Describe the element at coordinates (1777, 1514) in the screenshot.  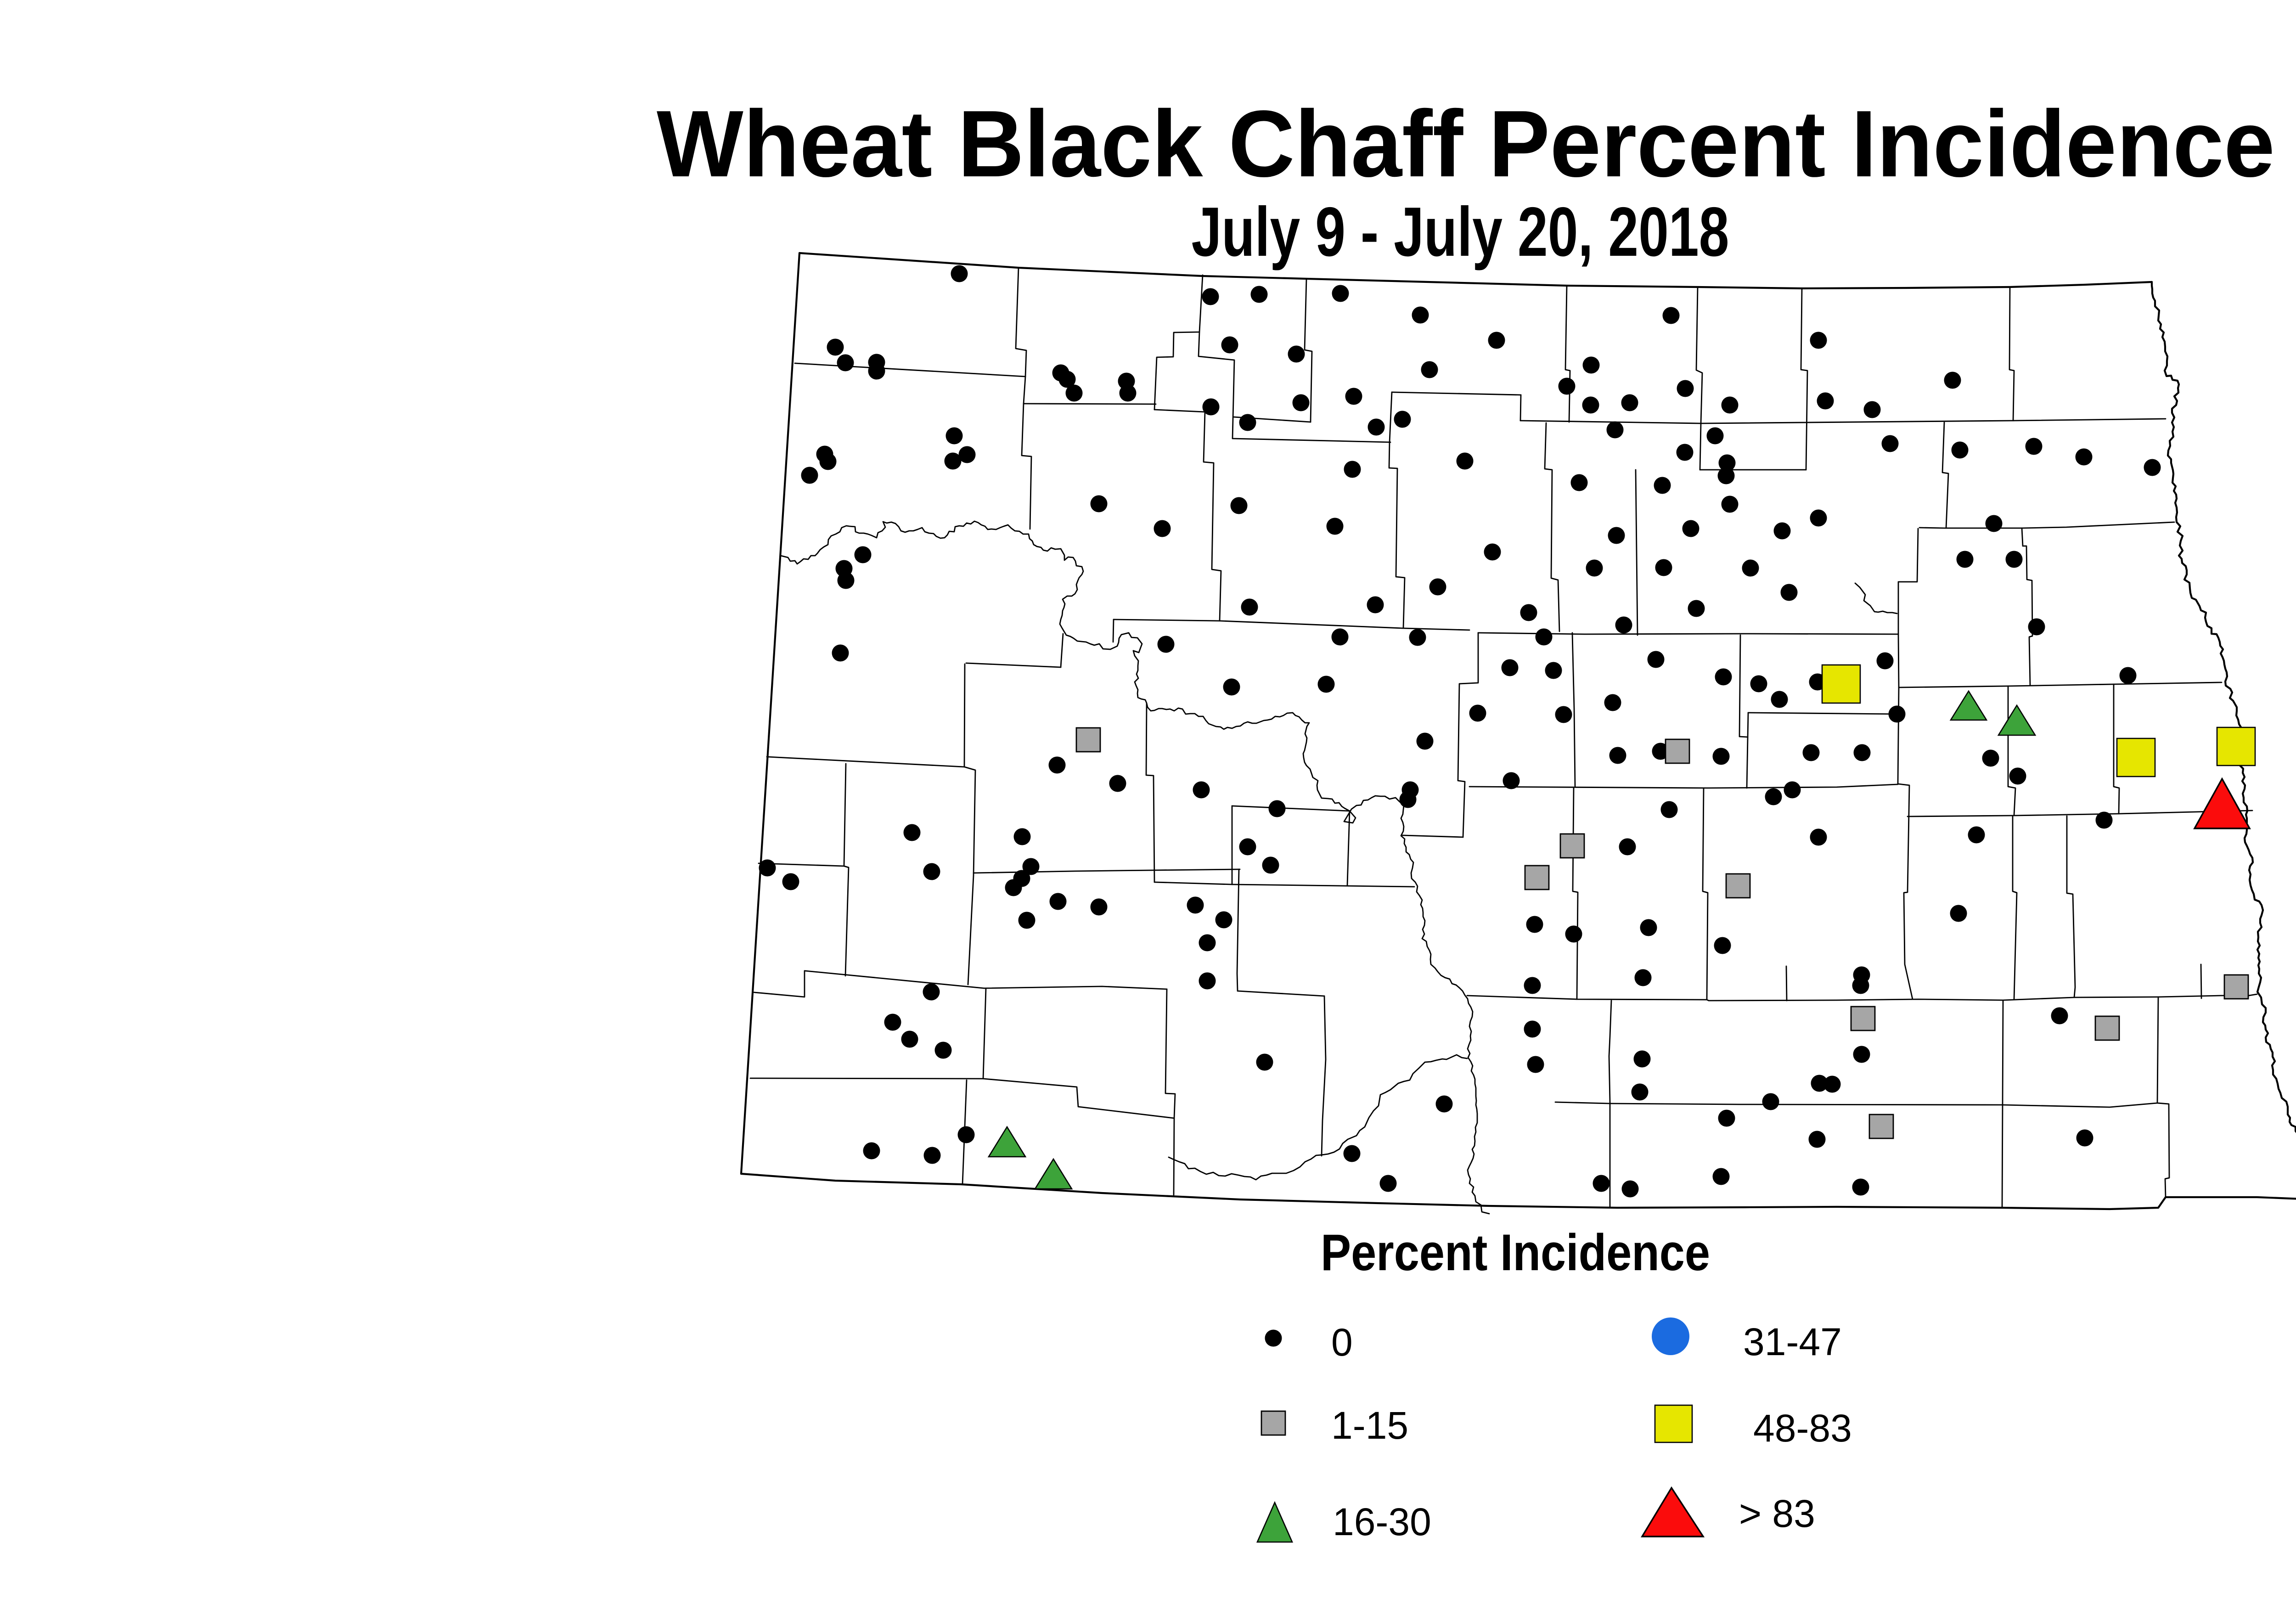
I see `svg-text: > 83` at that location.